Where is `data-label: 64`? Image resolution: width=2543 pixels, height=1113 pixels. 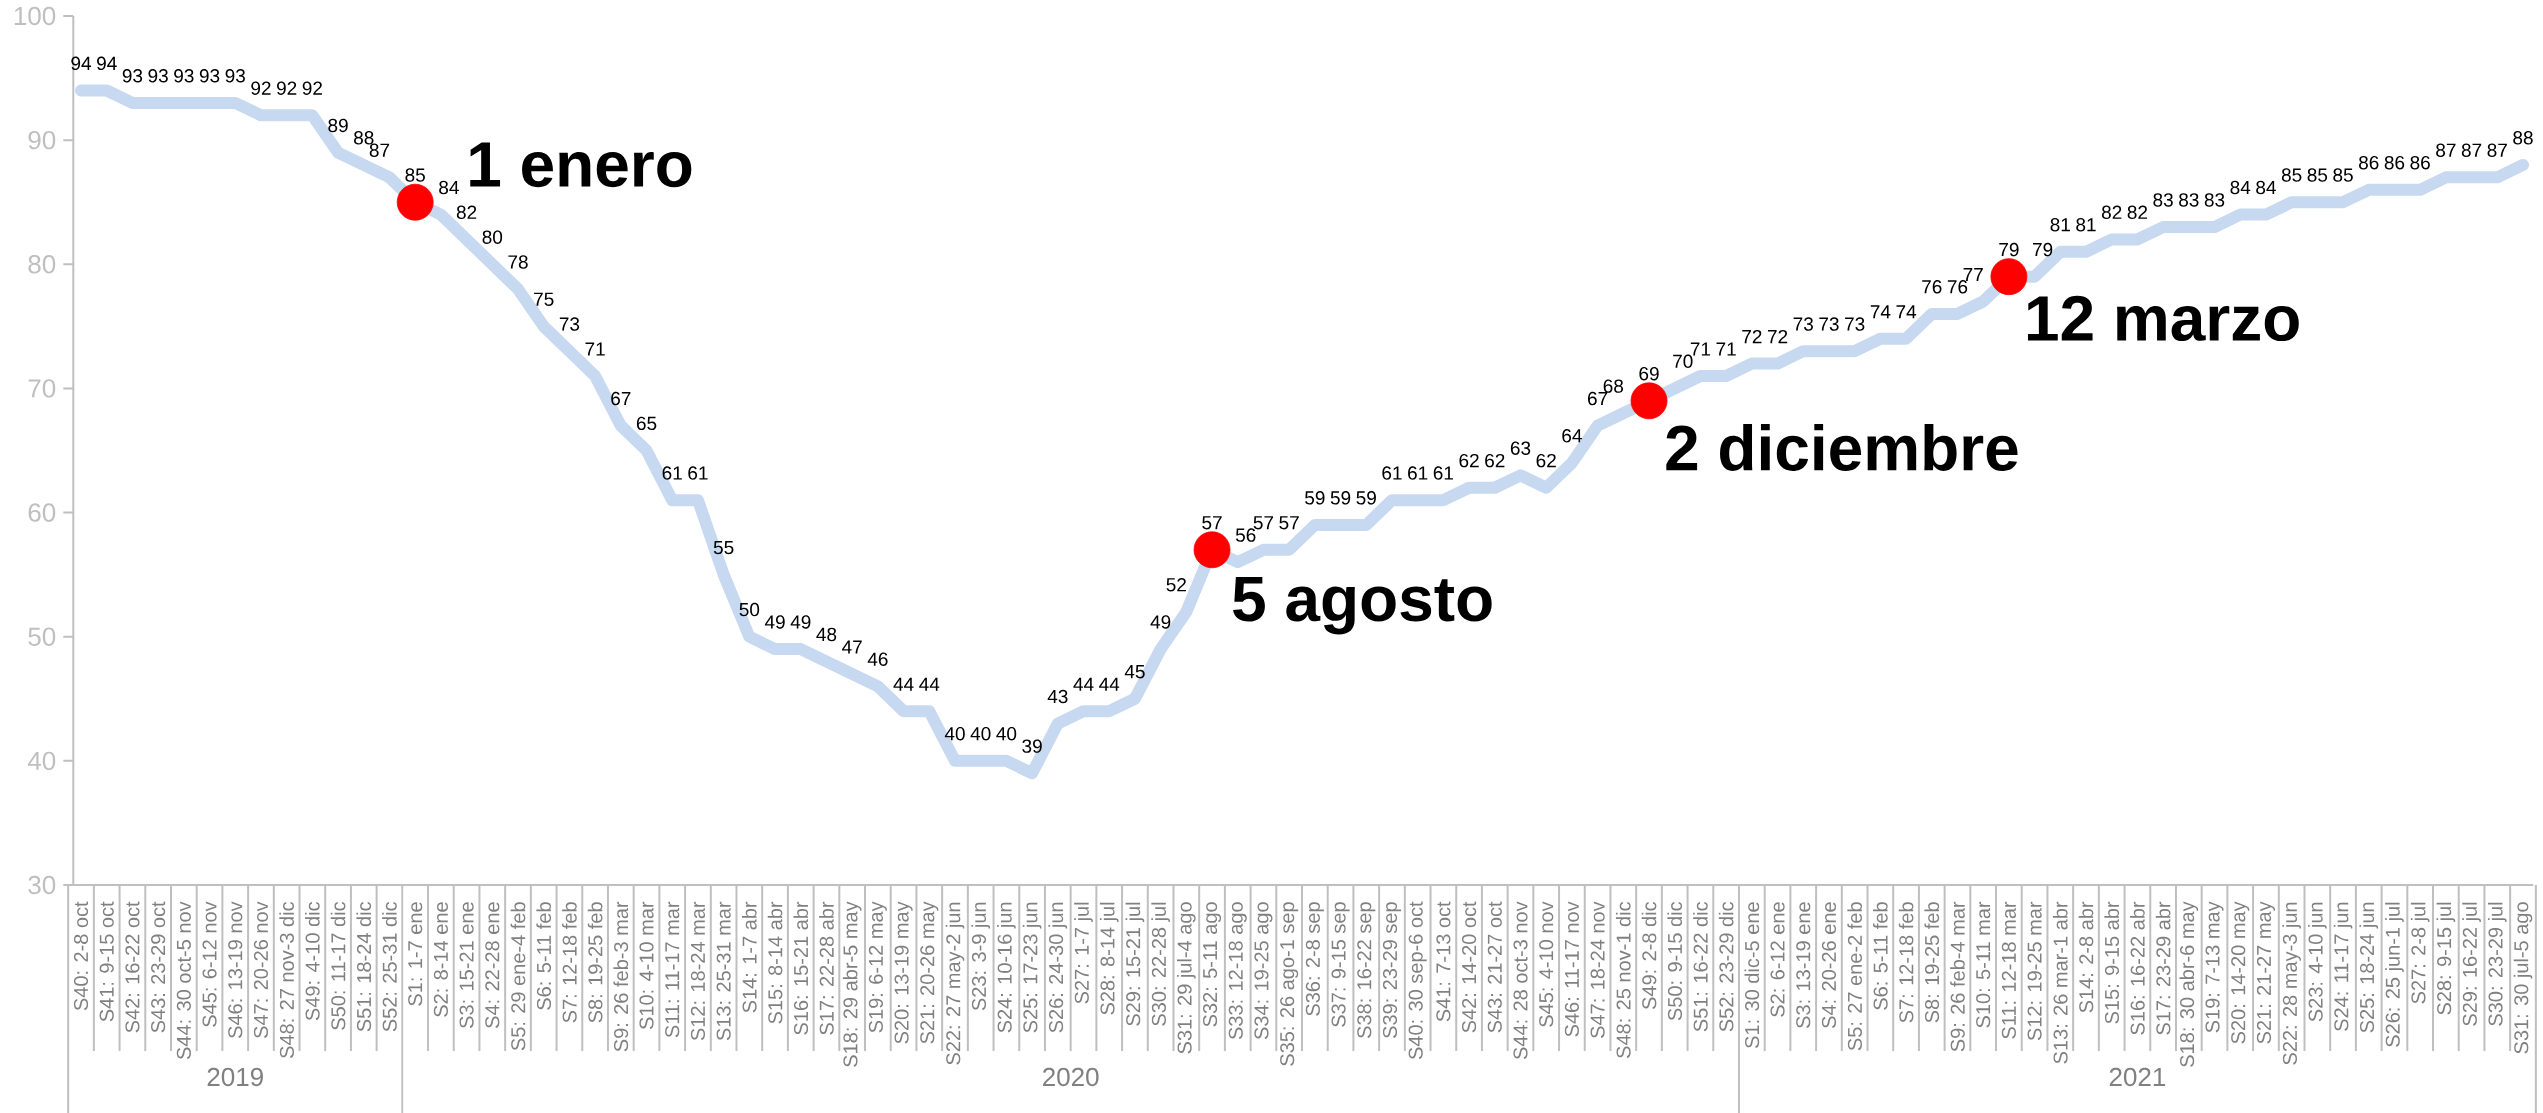 data-label: 64 is located at coordinates (1572, 436).